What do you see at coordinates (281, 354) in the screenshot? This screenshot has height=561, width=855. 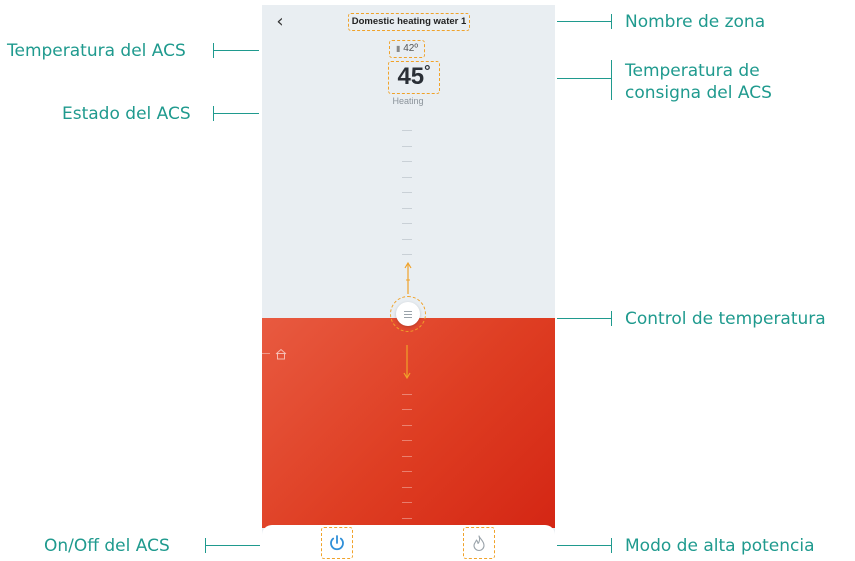 I see `home-icon` at bounding box center [281, 354].